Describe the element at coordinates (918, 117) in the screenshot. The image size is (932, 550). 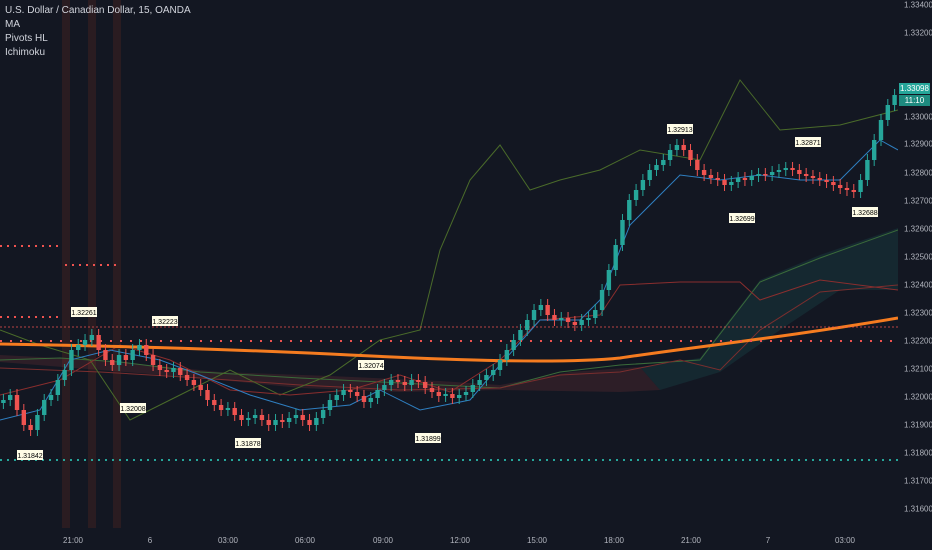
I see `price-tick-label: 1.33000` at that location.